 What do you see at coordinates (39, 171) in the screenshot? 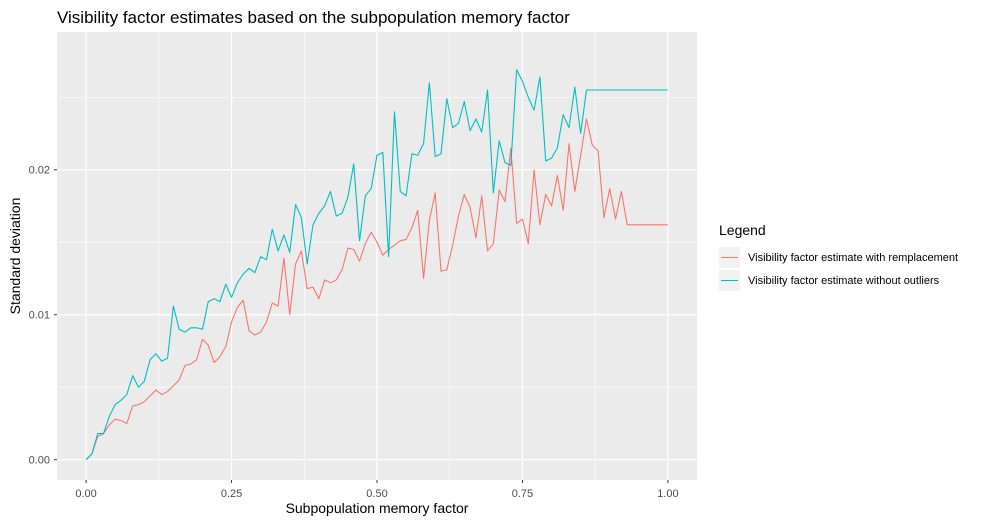
I see `y-tick-label: 0.02` at bounding box center [39, 171].